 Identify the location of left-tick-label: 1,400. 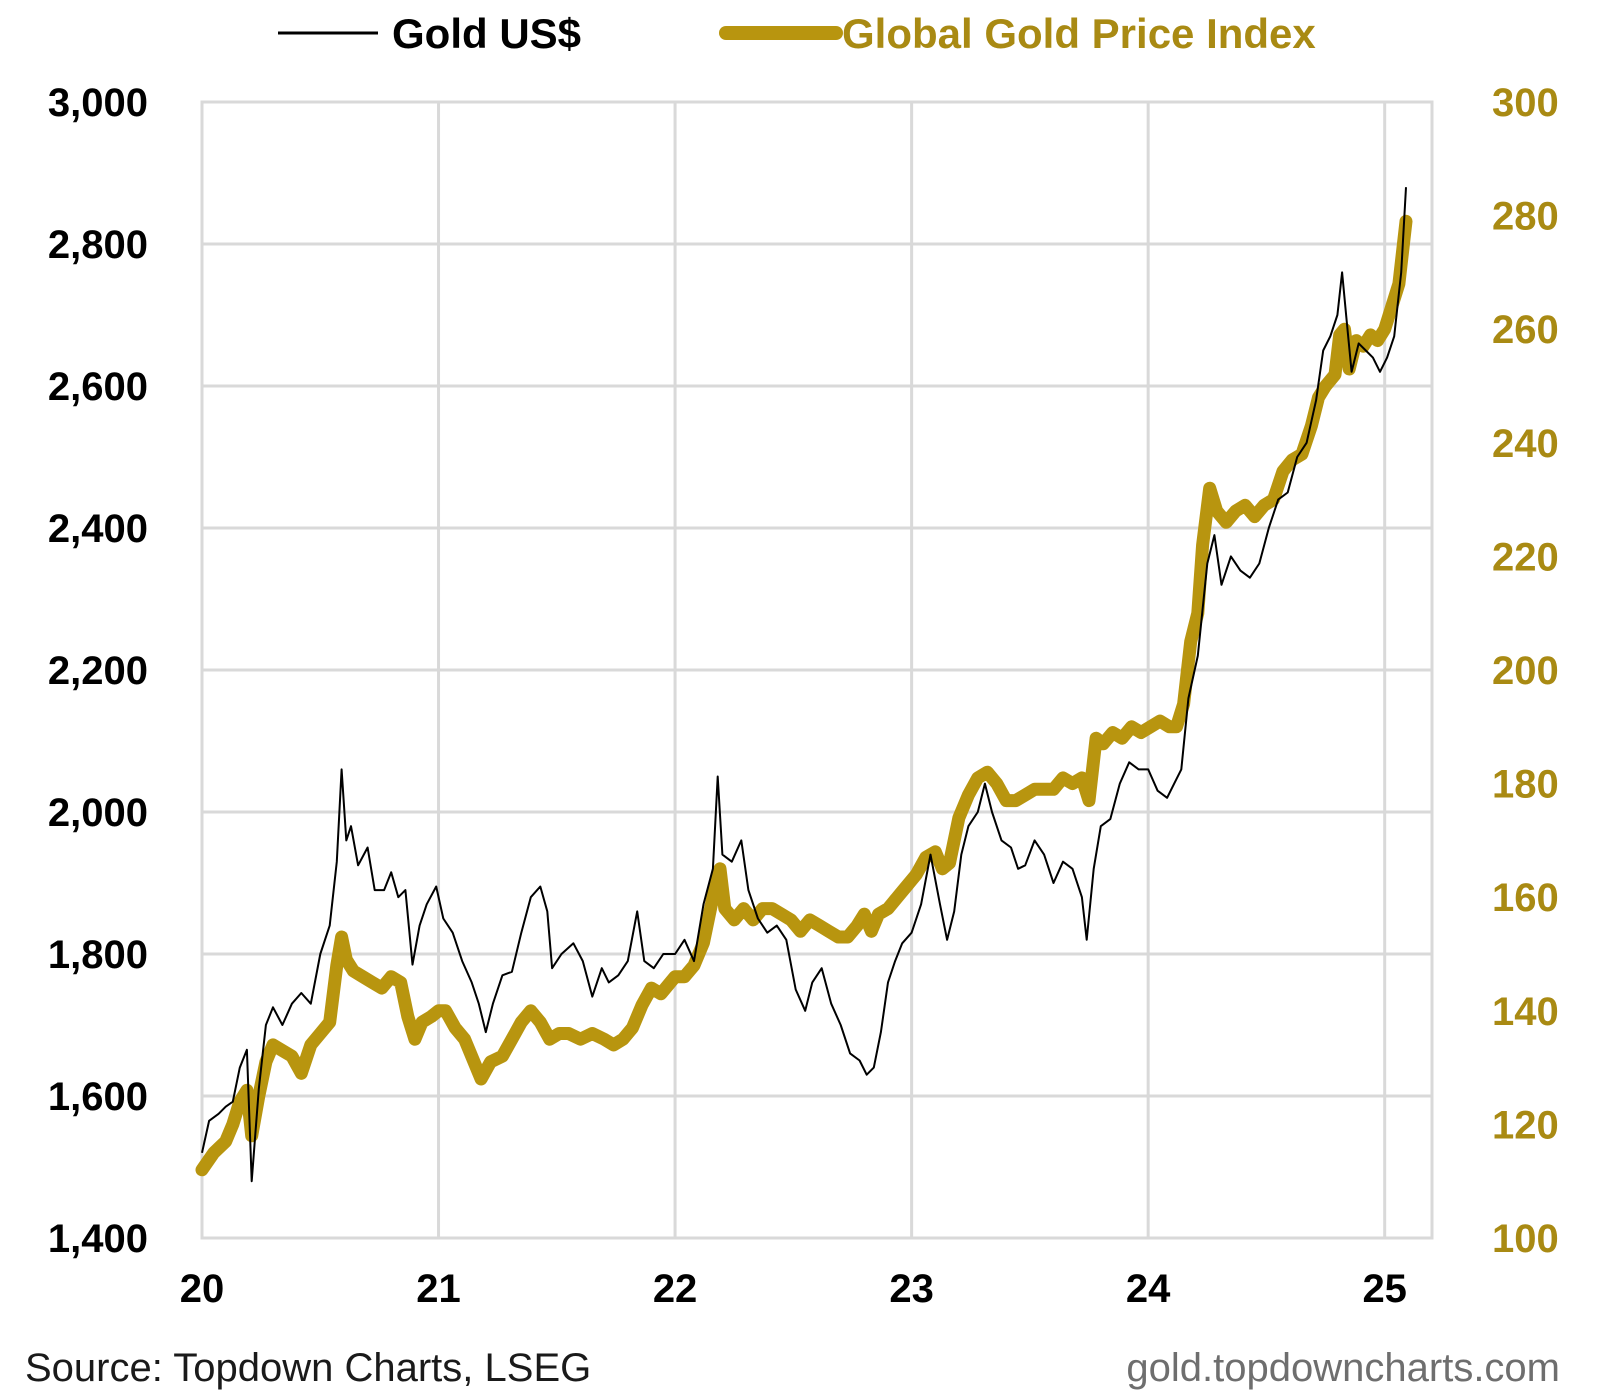
(98, 1239).